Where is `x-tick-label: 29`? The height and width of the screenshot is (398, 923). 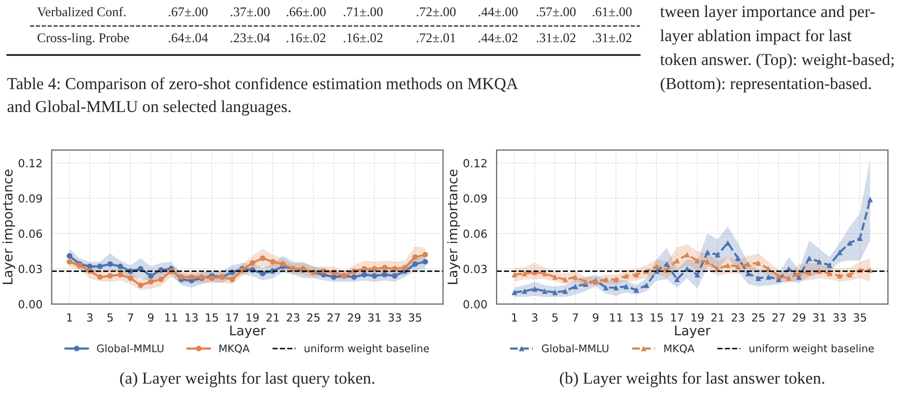 x-tick-label: 29 is located at coordinates (354, 317).